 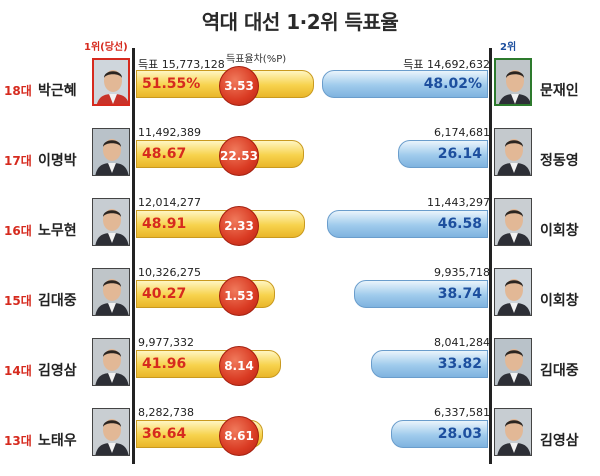 What do you see at coordinates (446, 64) in the screenshot?
I see `runner-votes: 득표 14,692,632` at bounding box center [446, 64].